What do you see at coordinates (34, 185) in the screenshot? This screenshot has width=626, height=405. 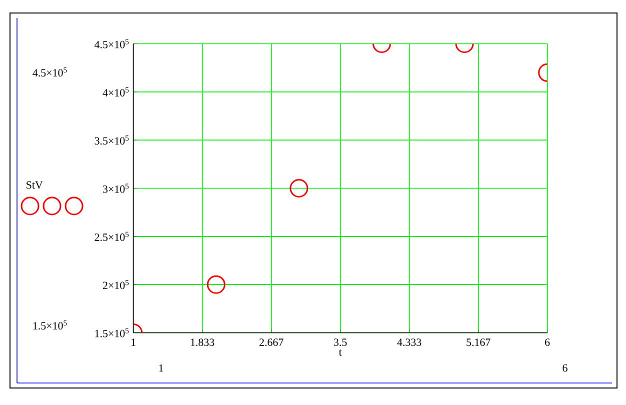 I see `y-axis-title: StV` at bounding box center [34, 185].